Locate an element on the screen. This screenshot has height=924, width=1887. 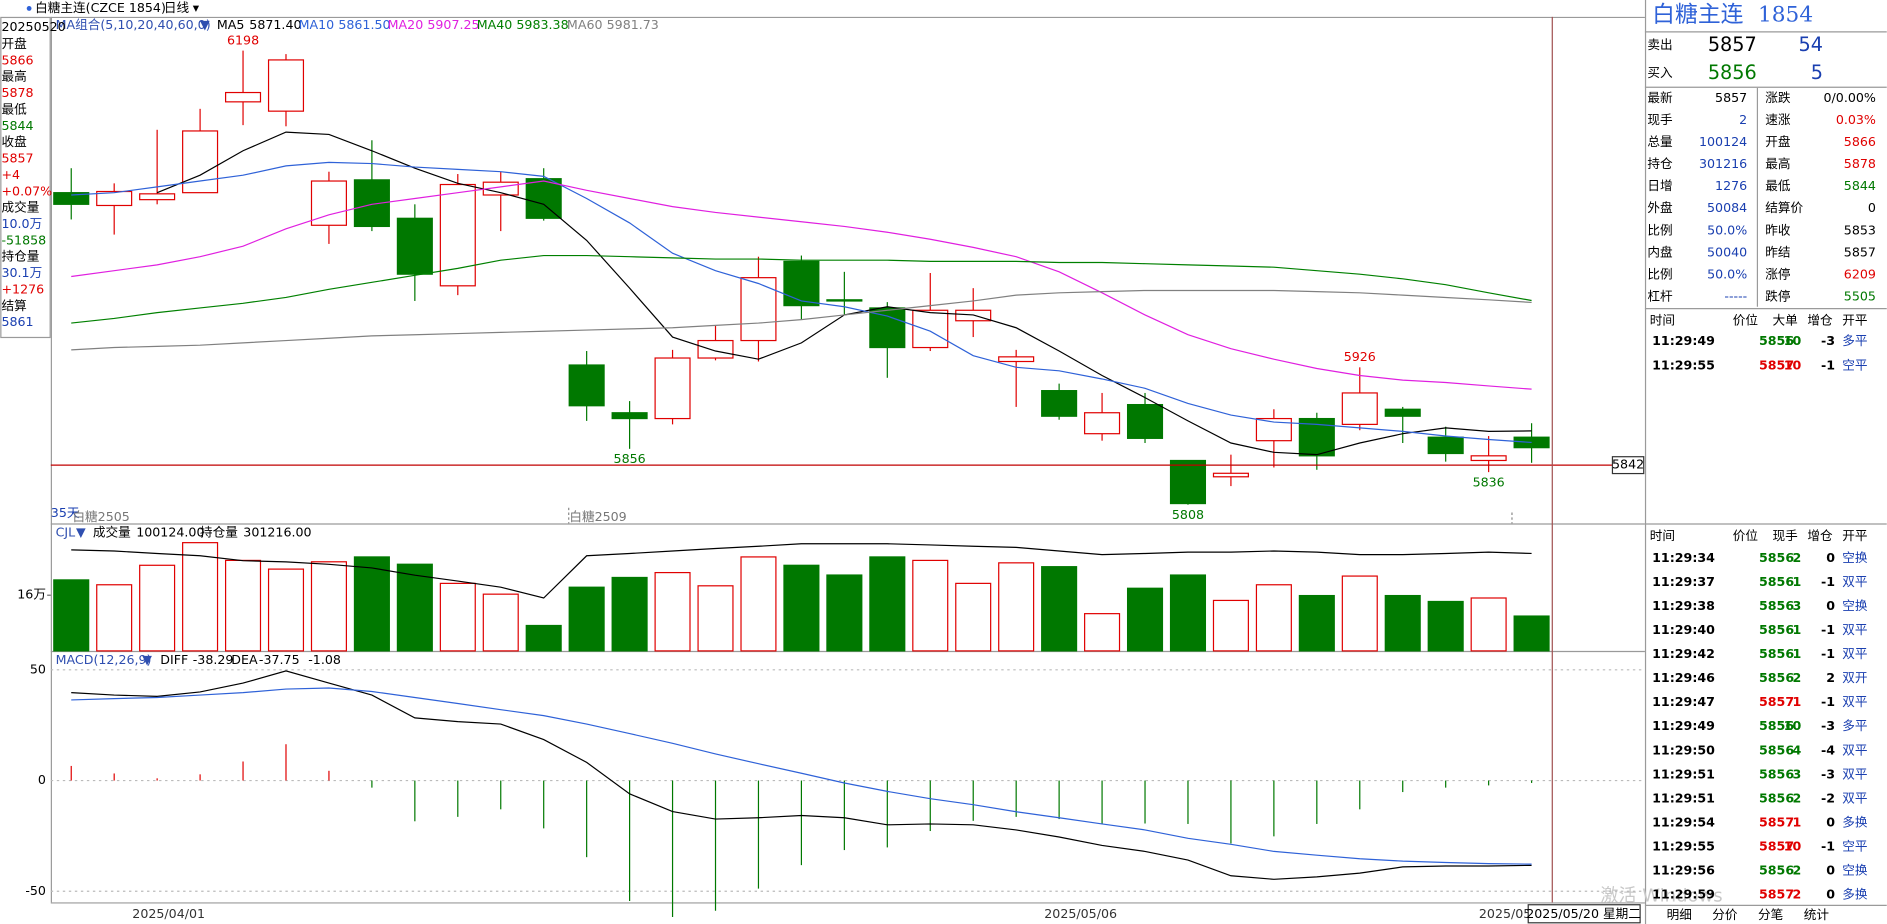
dropdown-icon: ▼ is located at coordinates (147, 659).